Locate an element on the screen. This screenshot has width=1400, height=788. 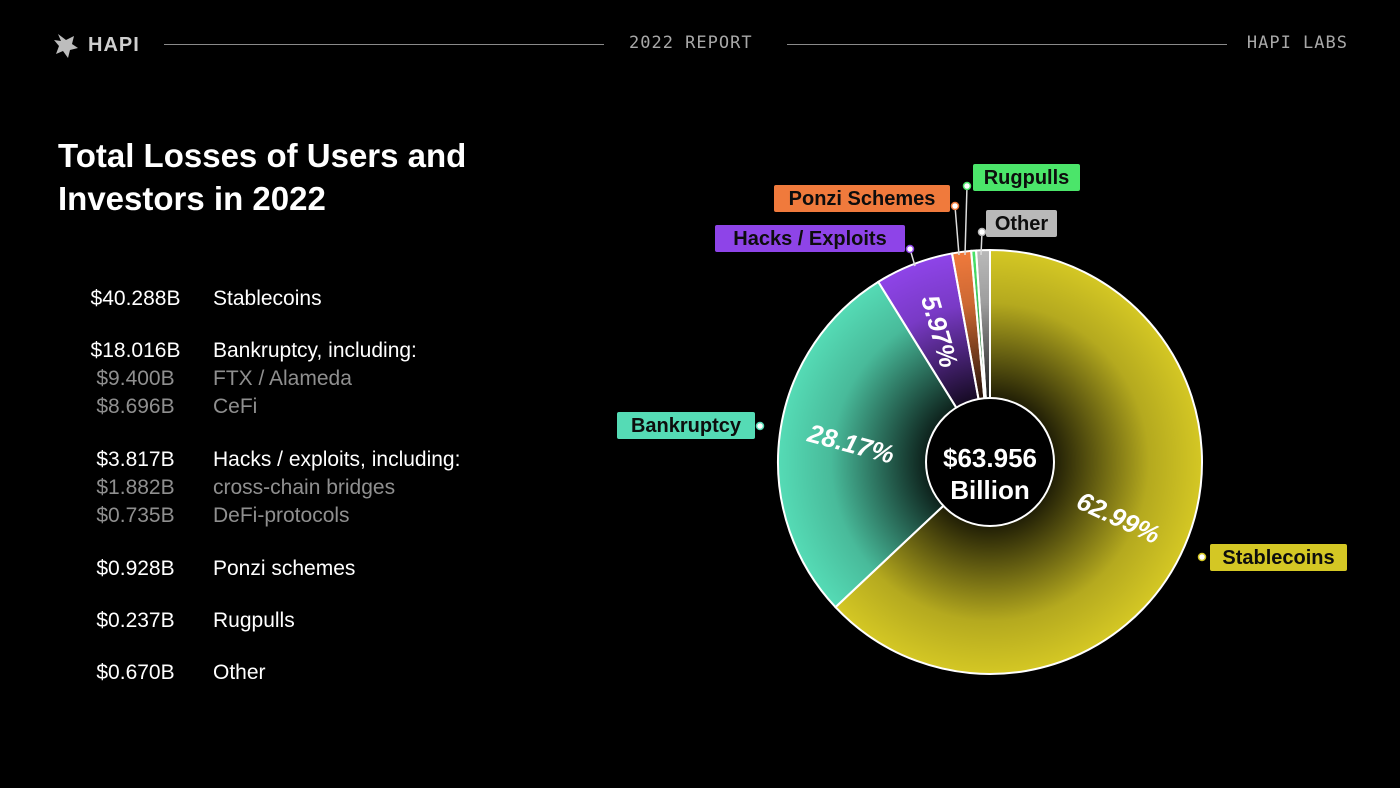
loss-amount: $9.400B is located at coordinates (135, 378).